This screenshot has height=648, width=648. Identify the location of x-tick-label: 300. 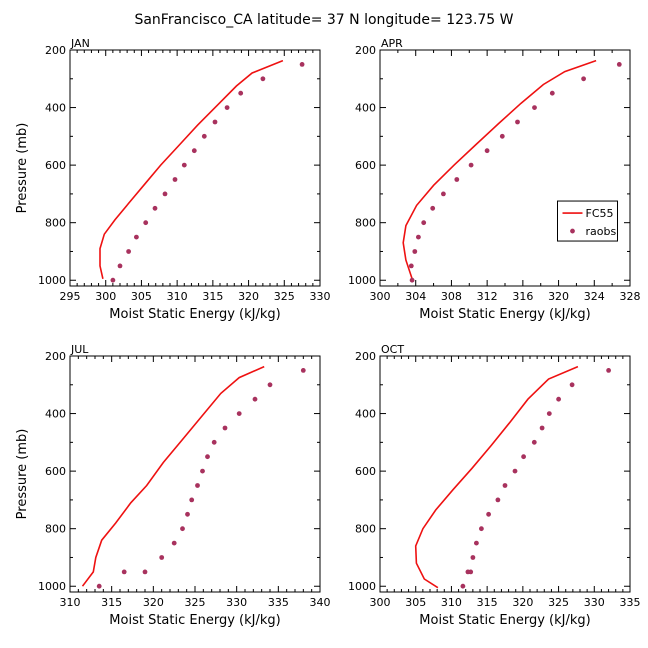
(105, 296).